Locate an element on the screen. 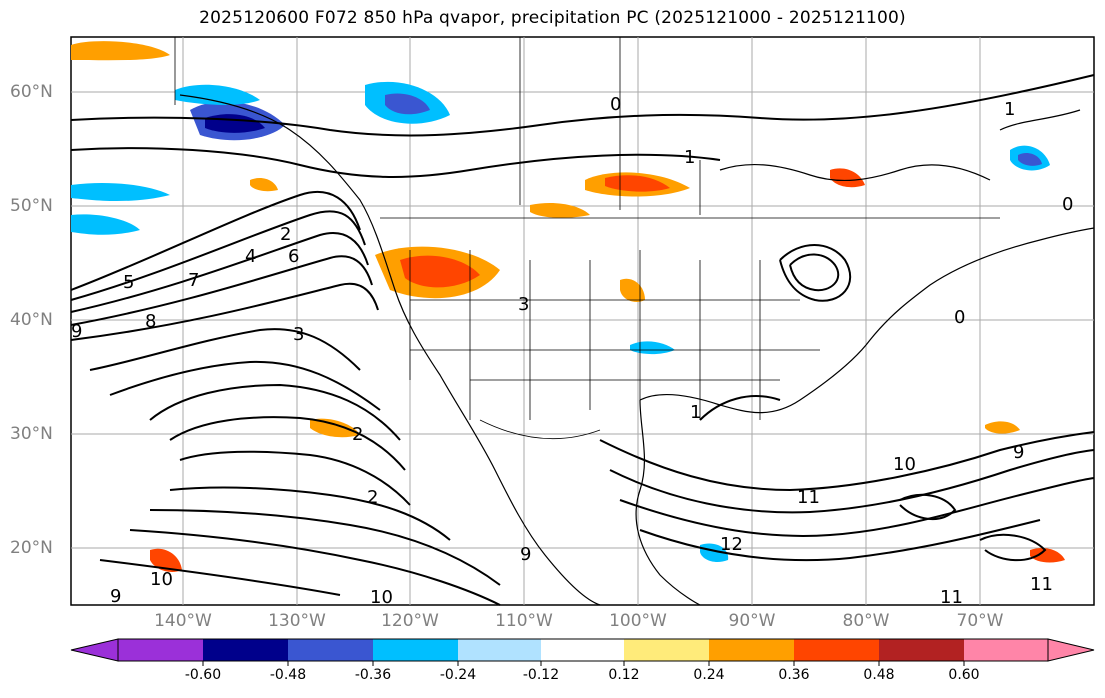  lat-label: 40°N is located at coordinates (31, 320).